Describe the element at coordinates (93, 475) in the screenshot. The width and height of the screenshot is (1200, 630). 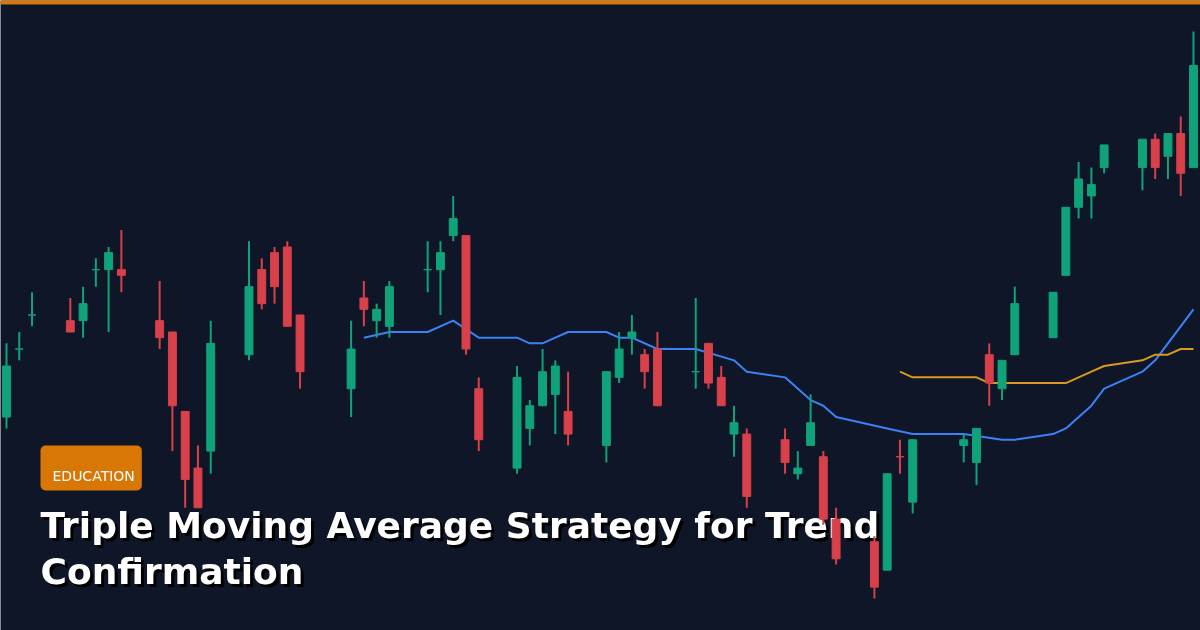
I see `text: EDUCATION` at that location.